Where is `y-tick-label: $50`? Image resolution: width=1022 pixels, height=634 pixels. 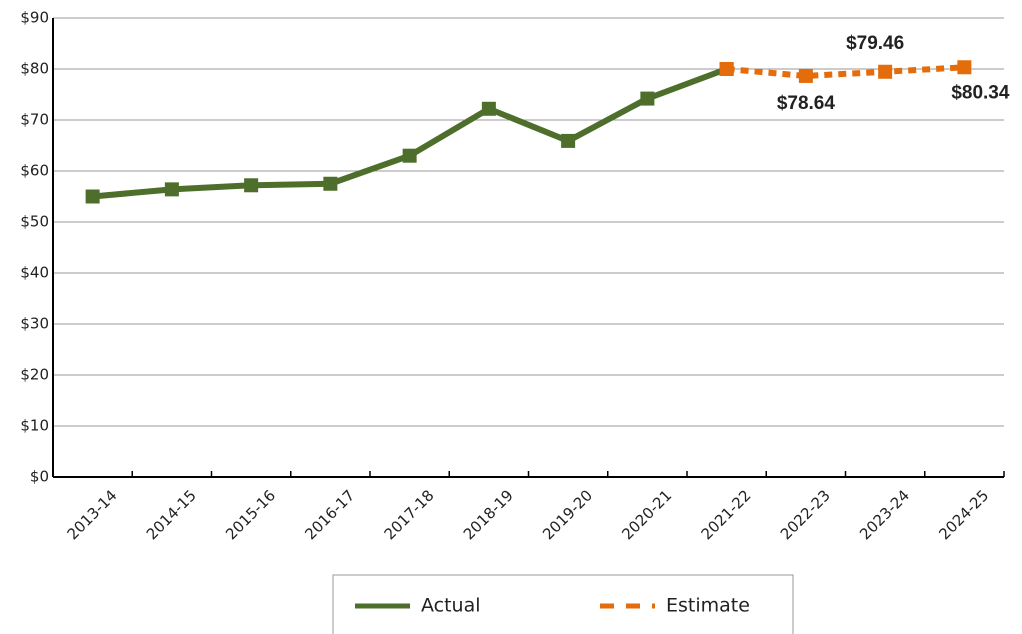
y-tick-label: $50 is located at coordinates (34, 222).